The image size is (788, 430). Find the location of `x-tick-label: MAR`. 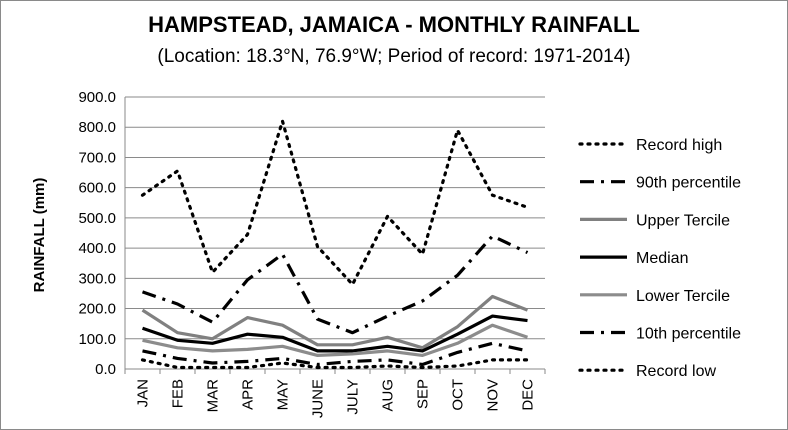

x-tick-label: MAR is located at coordinates (213, 396).